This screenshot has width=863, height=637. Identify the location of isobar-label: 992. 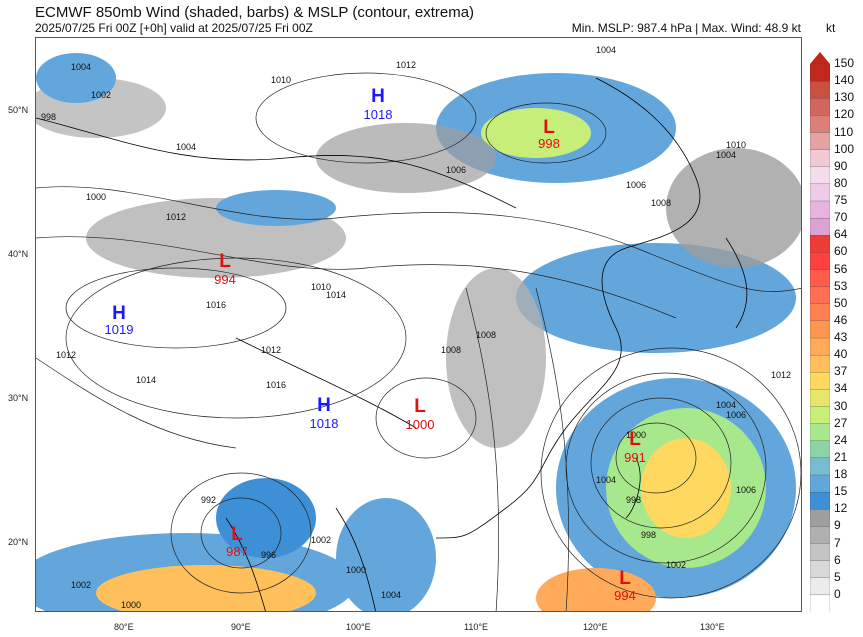
(208, 500).